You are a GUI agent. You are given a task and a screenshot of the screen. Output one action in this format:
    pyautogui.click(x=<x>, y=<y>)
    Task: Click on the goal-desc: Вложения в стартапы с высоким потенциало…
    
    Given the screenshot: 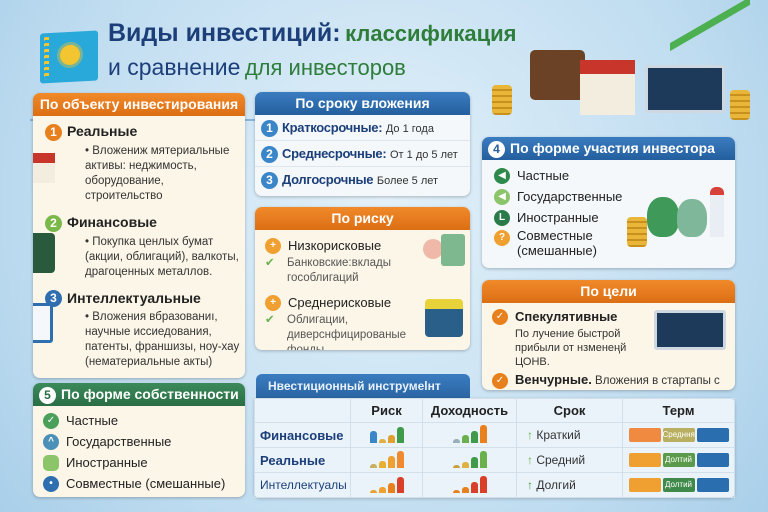 What is the action you would take?
    pyautogui.click(x=657, y=381)
    